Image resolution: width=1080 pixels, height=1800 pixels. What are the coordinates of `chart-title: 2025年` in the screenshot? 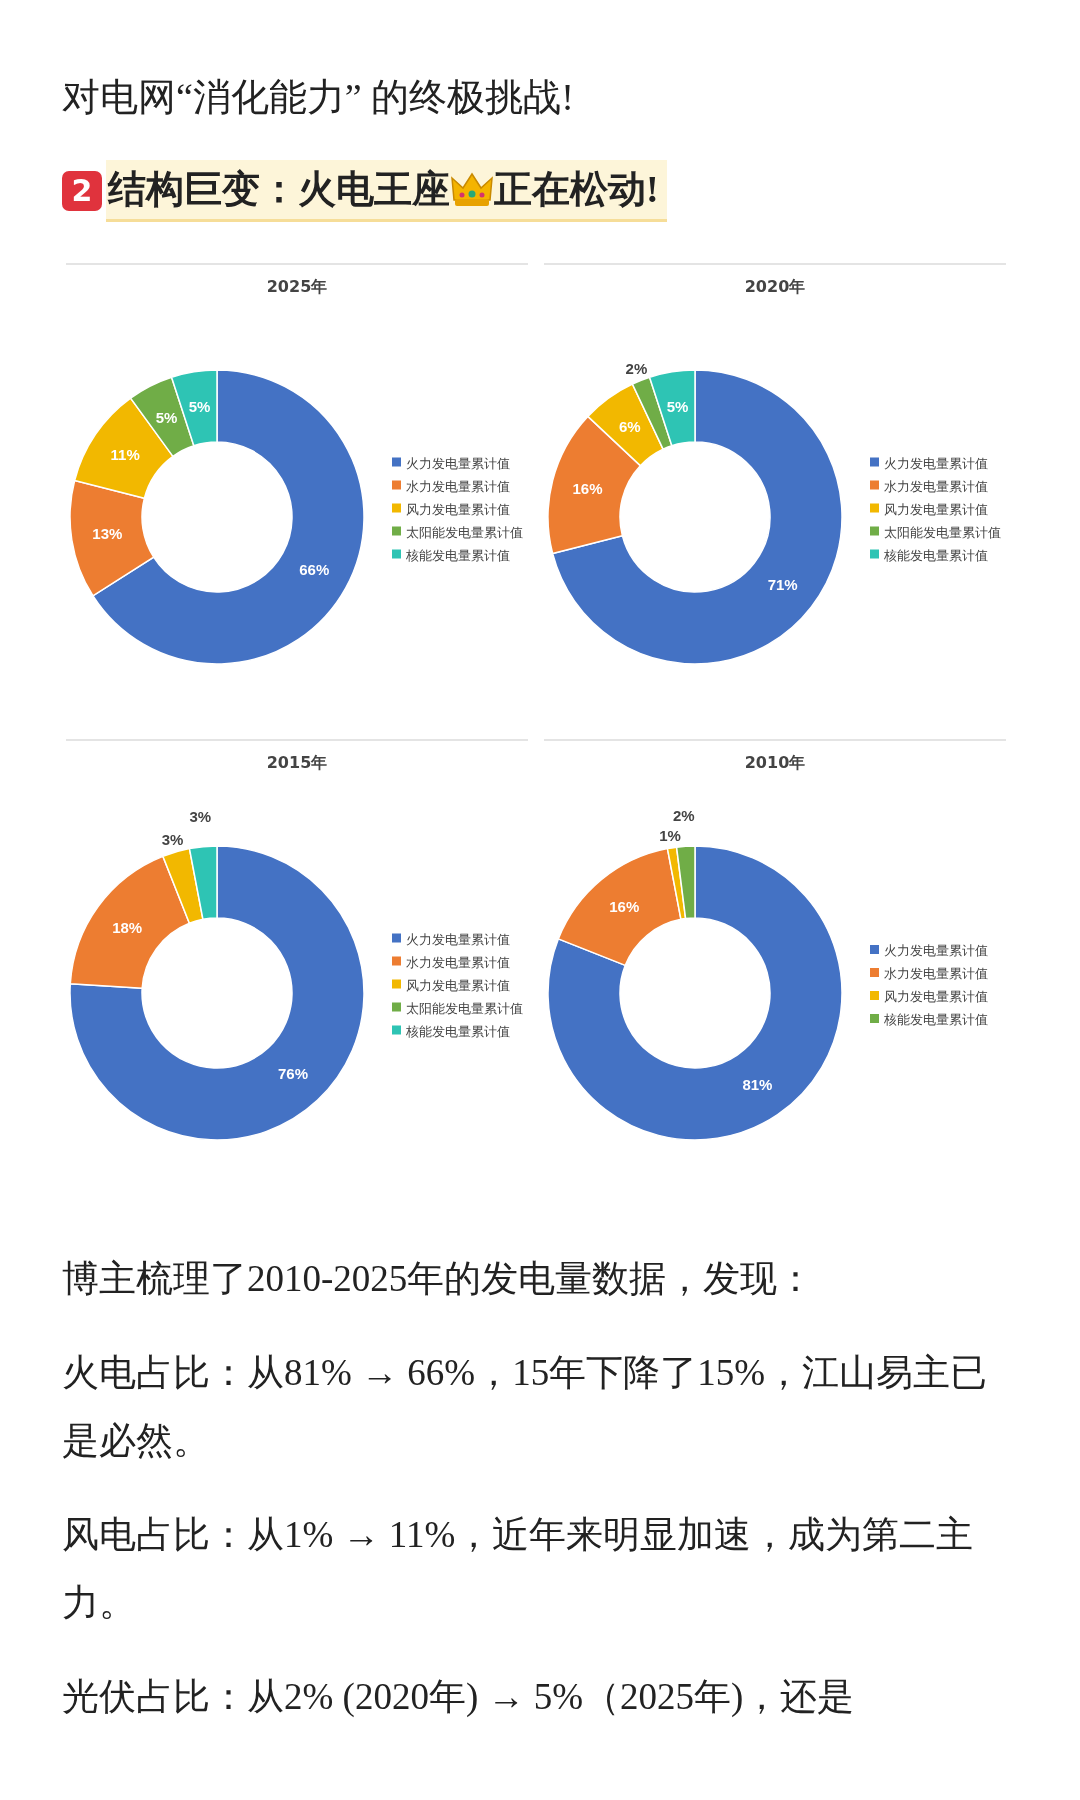 It's located at (297, 286).